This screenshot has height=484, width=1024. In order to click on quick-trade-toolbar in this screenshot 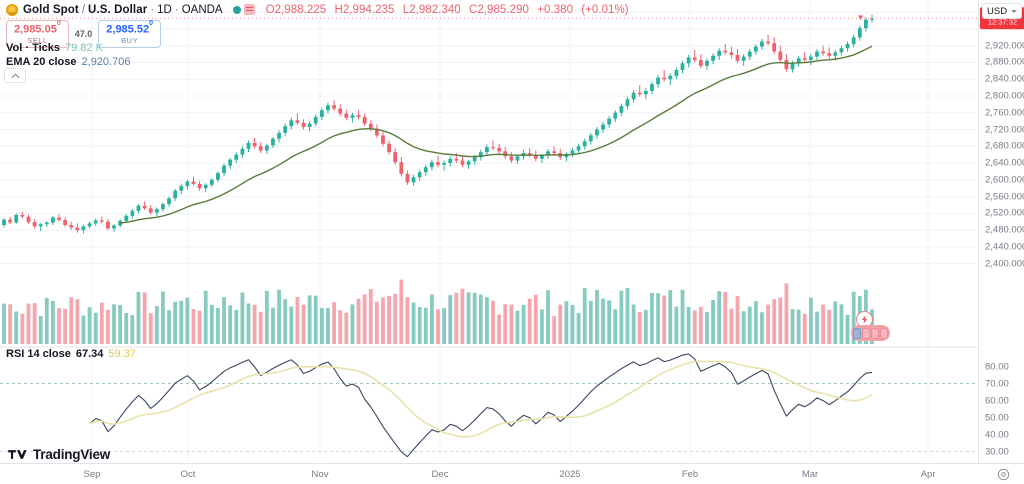, I will do `click(870, 333)`.